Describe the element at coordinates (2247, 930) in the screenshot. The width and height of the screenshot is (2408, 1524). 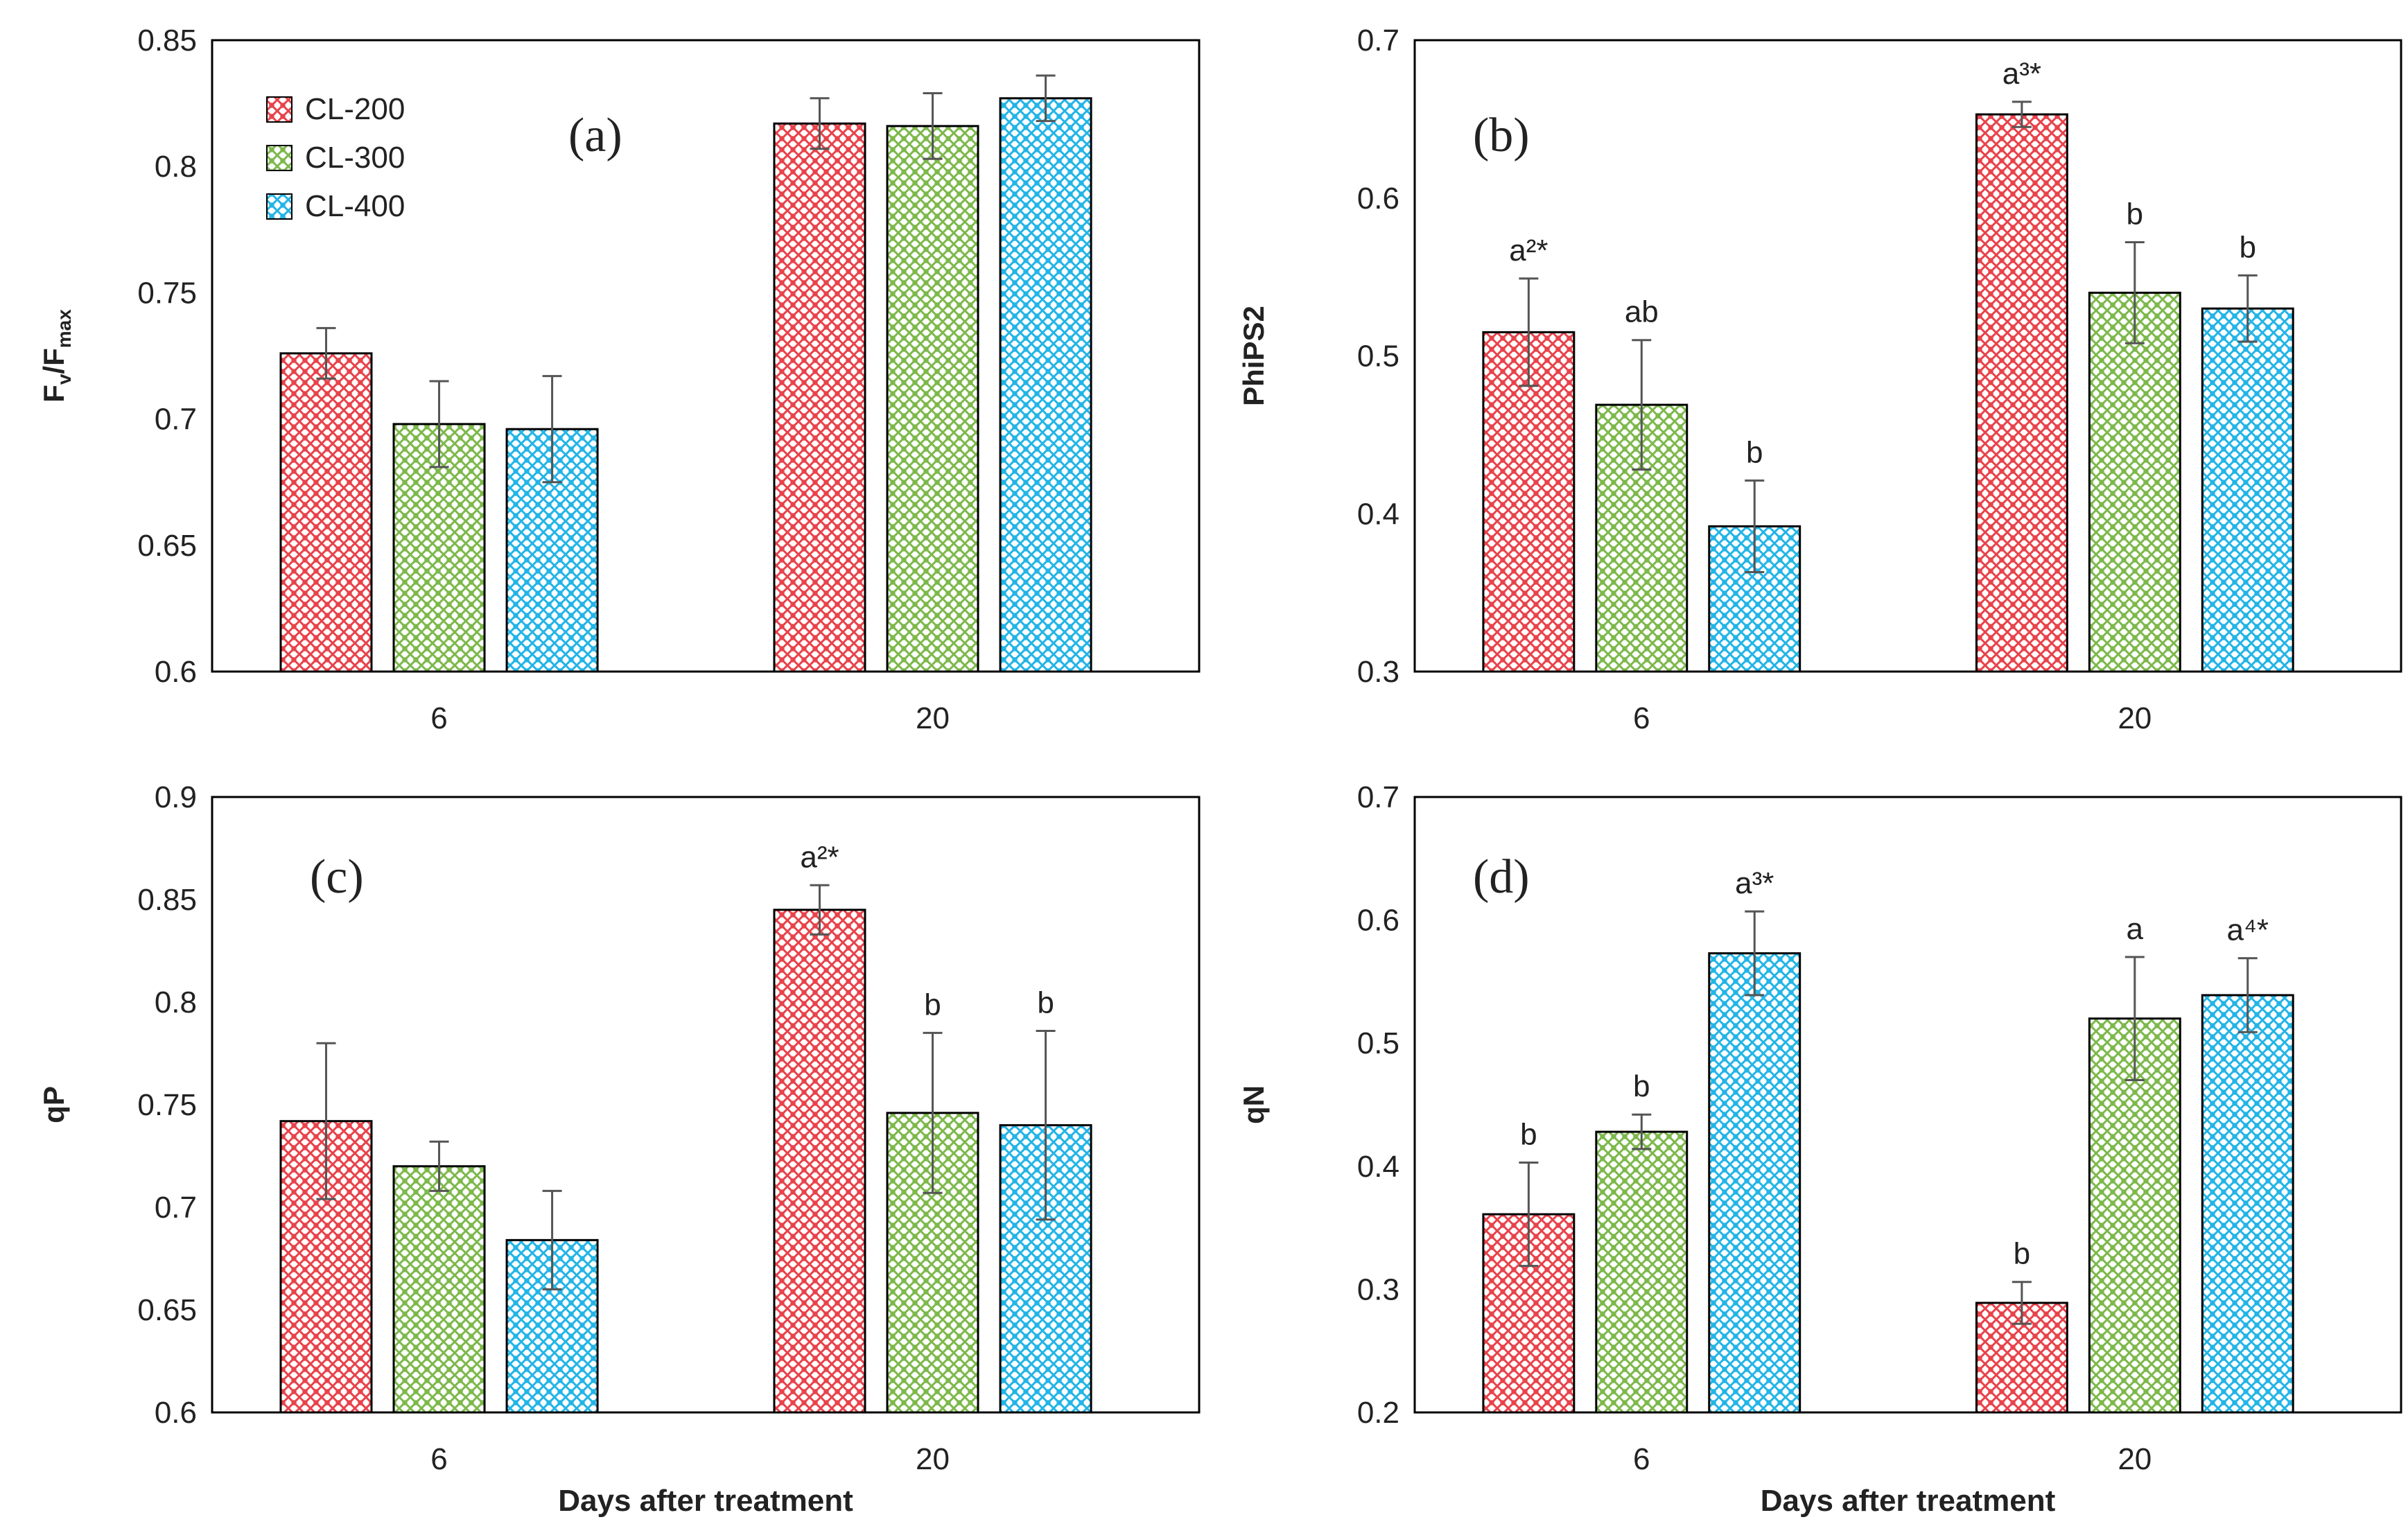
I see `significance-label: a⁴*` at that location.